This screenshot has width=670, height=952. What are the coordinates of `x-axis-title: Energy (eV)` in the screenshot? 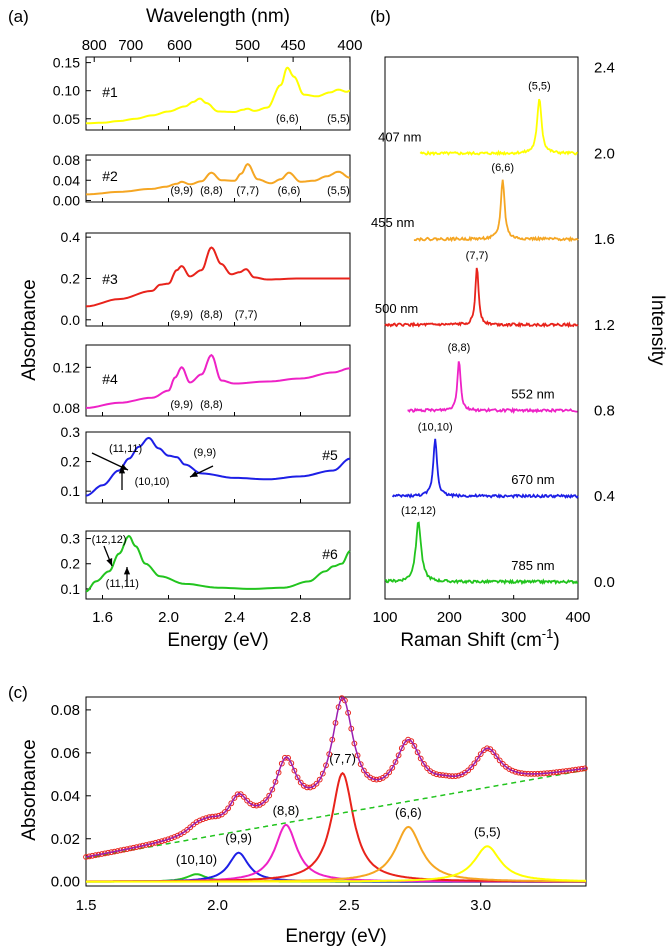 It's located at (335, 936).